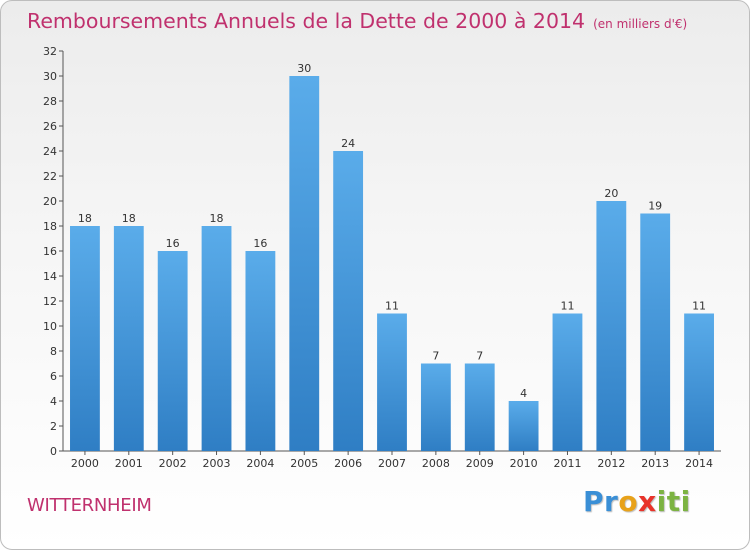  I want to click on y-tick-label: 18, so click(50, 226).